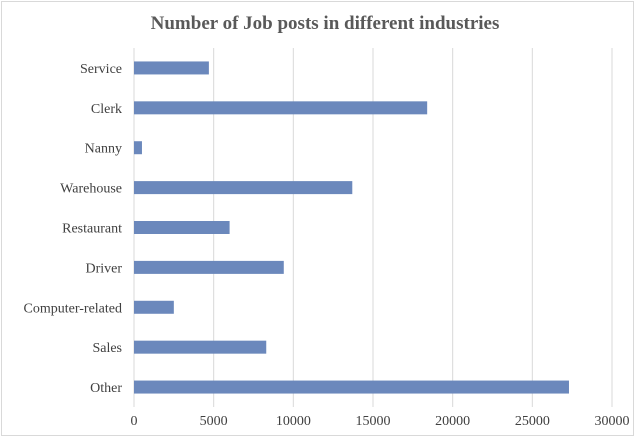 The height and width of the screenshot is (439, 637). What do you see at coordinates (214, 421) in the screenshot?
I see `x-tick-label: 5000` at bounding box center [214, 421].